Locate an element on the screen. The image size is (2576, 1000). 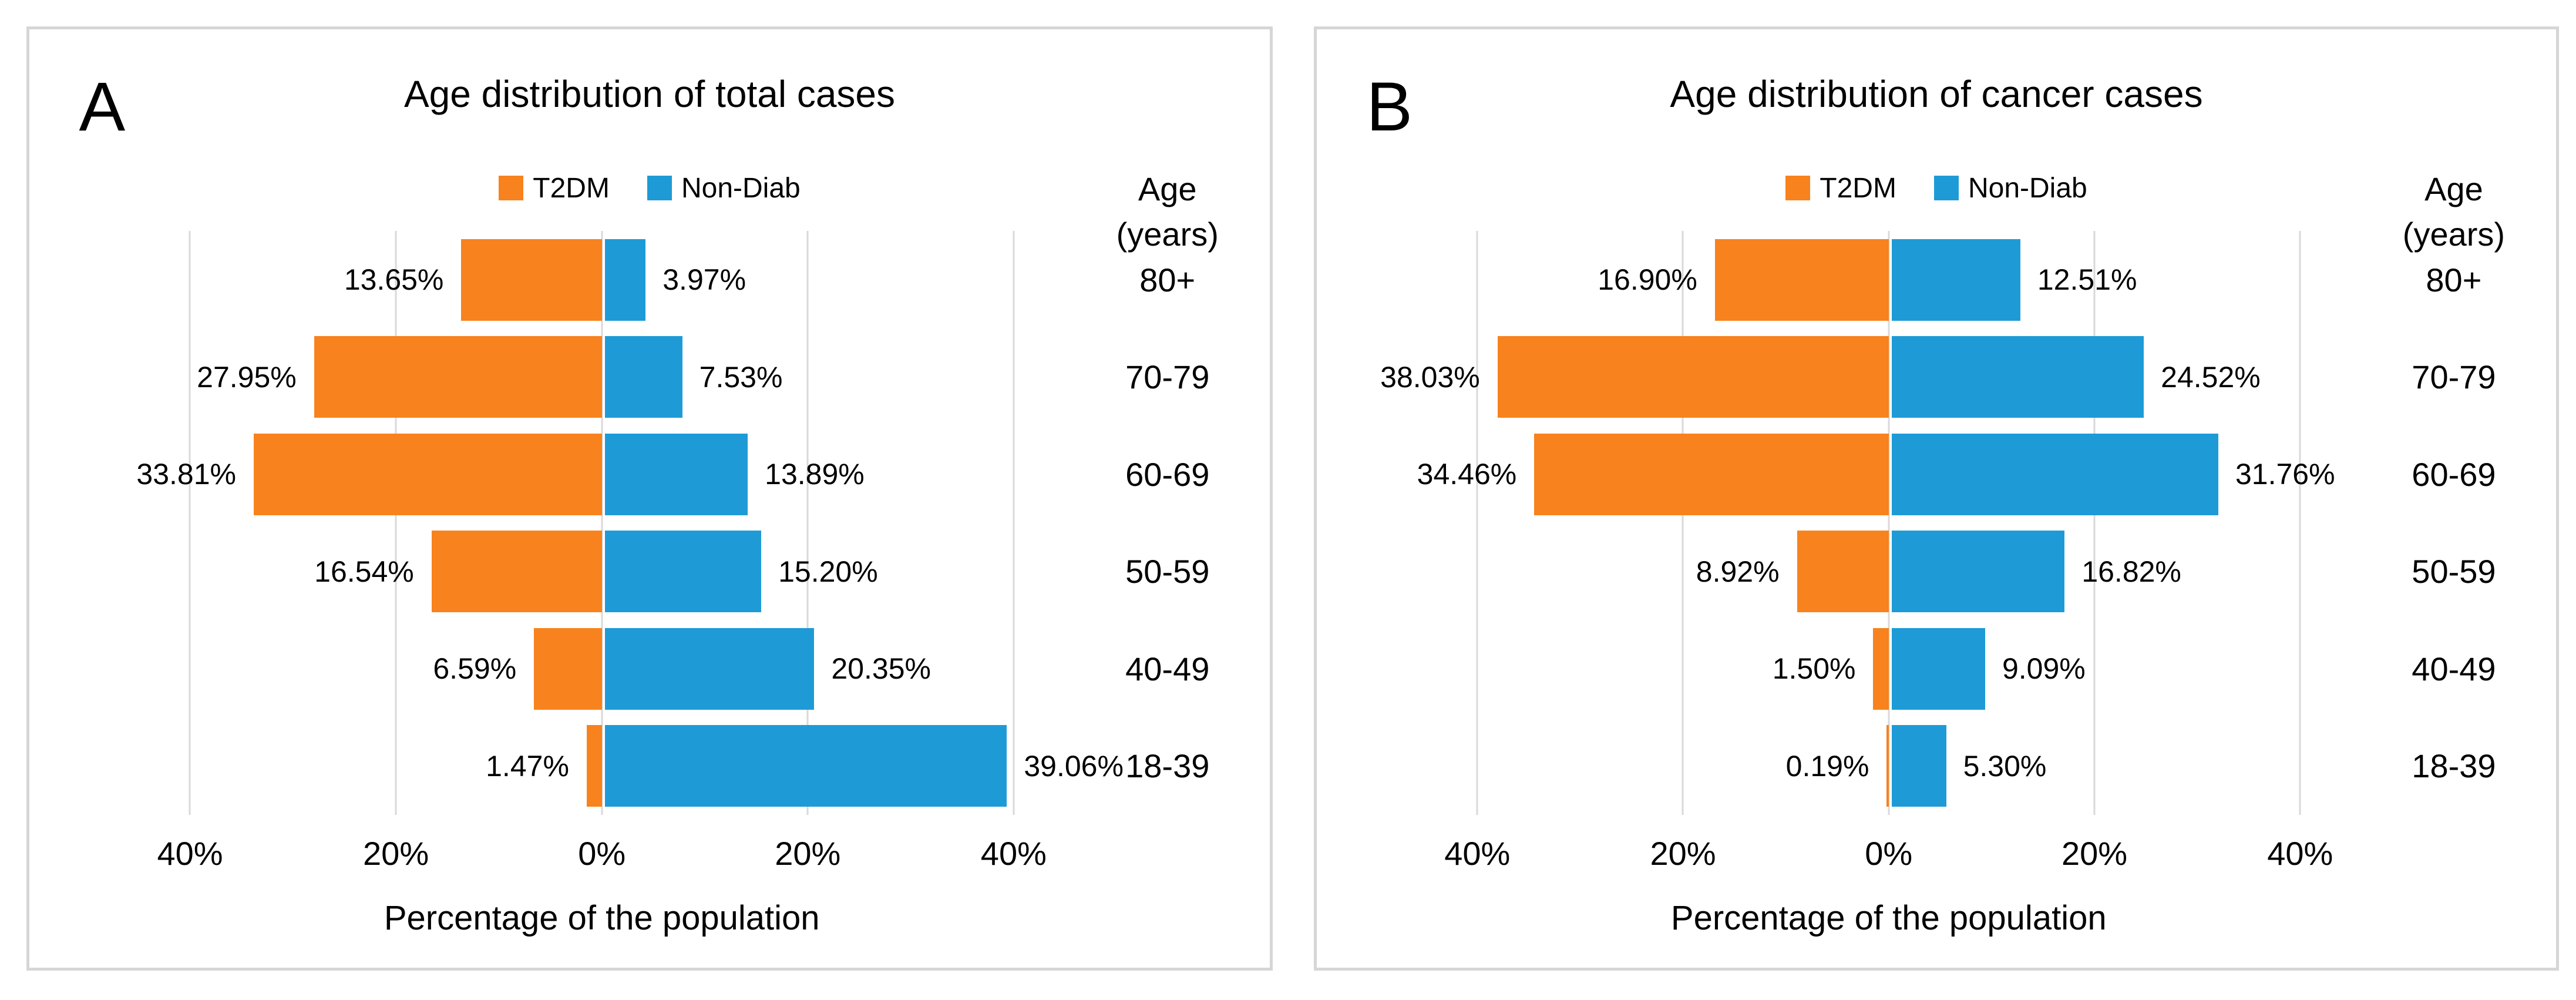
age-label-4049: 40-49 is located at coordinates (1167, 668).